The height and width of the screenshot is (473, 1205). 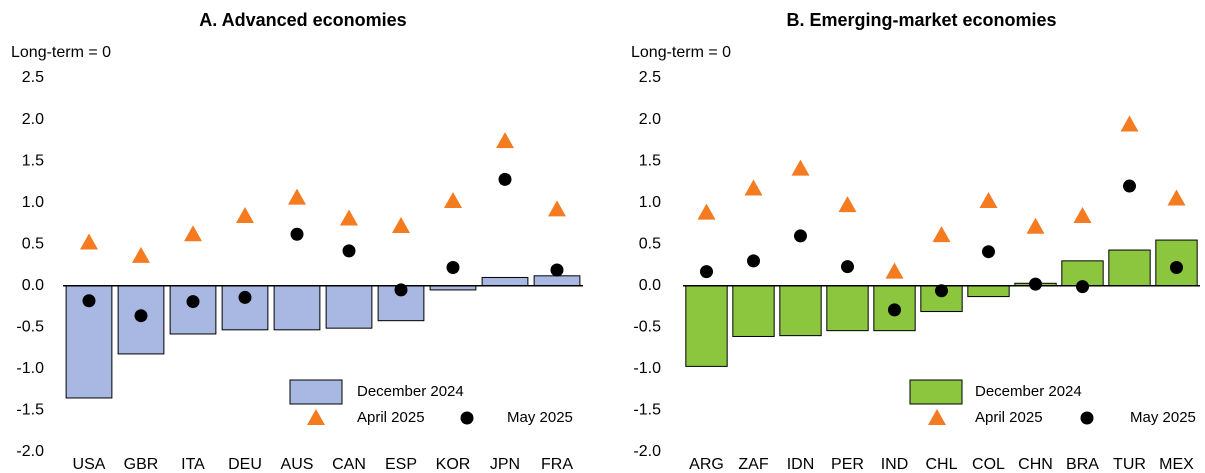 I want to click on x-tick-label: KOR, so click(x=453, y=464).